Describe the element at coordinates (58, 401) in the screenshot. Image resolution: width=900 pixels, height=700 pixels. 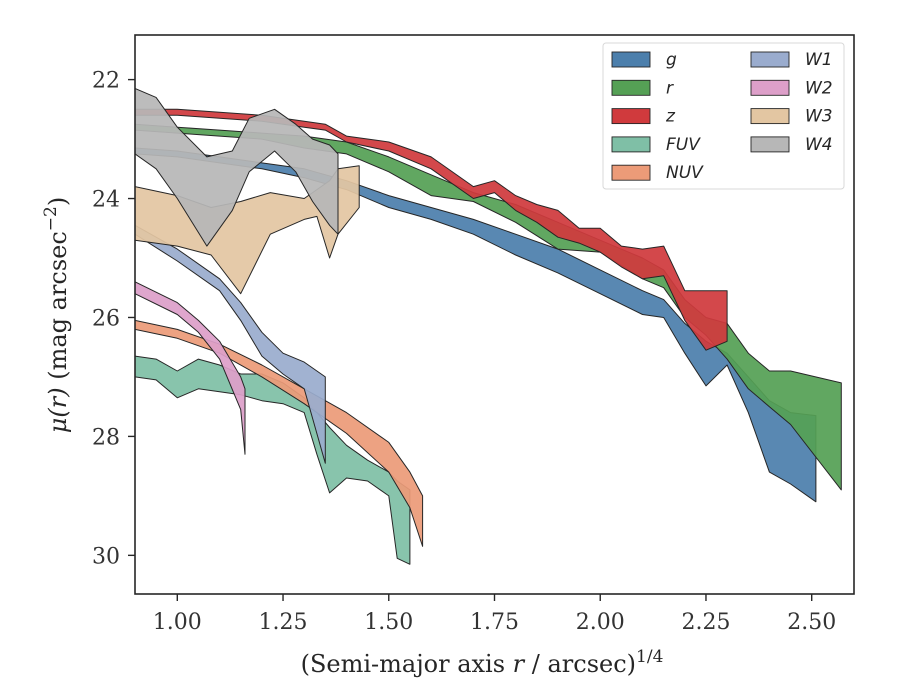
I see `y-axis-title-var: r` at that location.